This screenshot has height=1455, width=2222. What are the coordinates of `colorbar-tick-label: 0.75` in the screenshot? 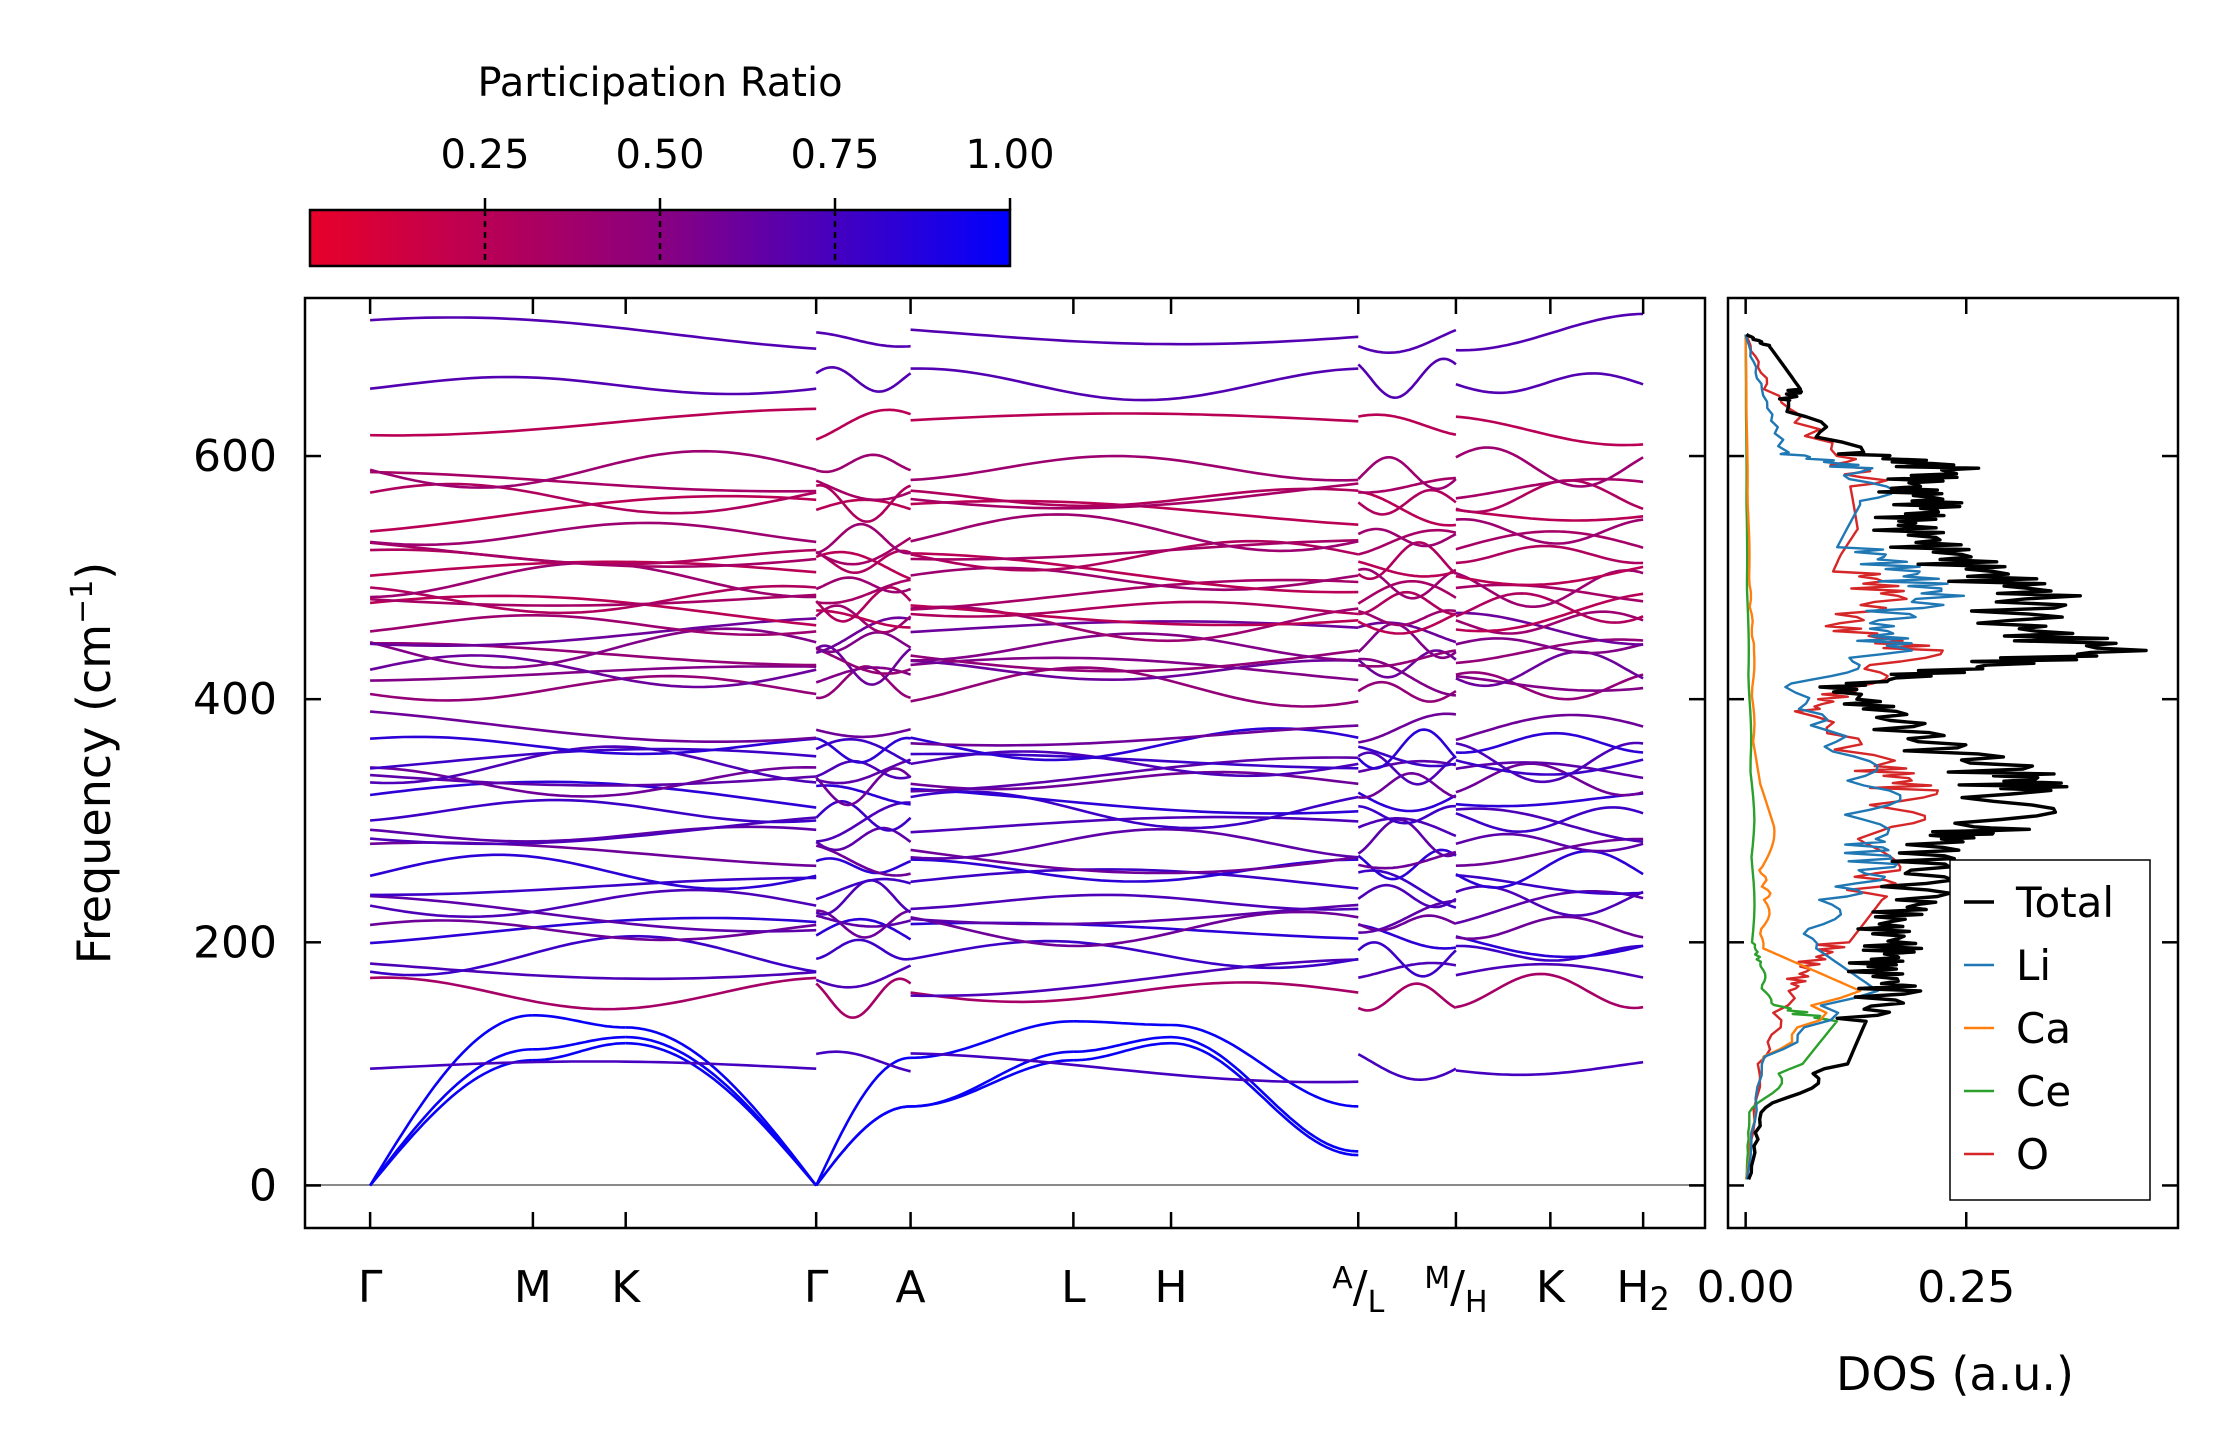 It's located at (834, 155).